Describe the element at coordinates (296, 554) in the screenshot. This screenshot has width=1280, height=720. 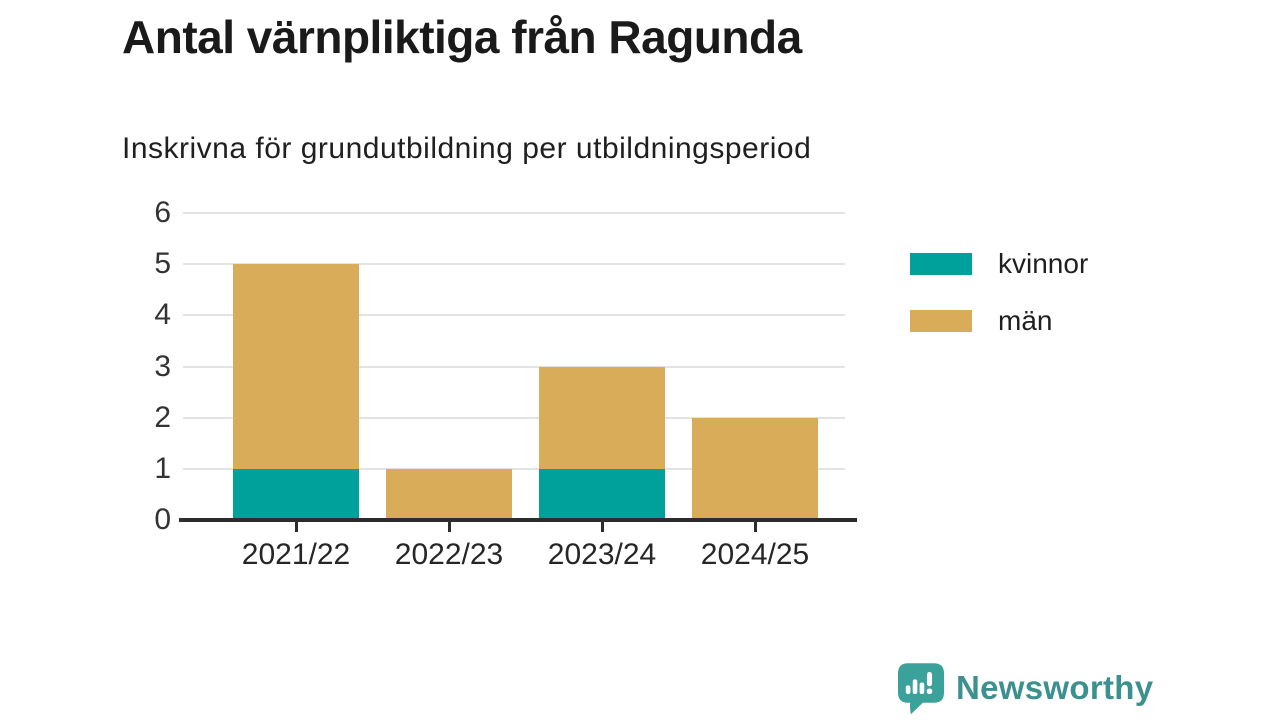
I see `x-tick-label-2021/22: 2021/22` at that location.